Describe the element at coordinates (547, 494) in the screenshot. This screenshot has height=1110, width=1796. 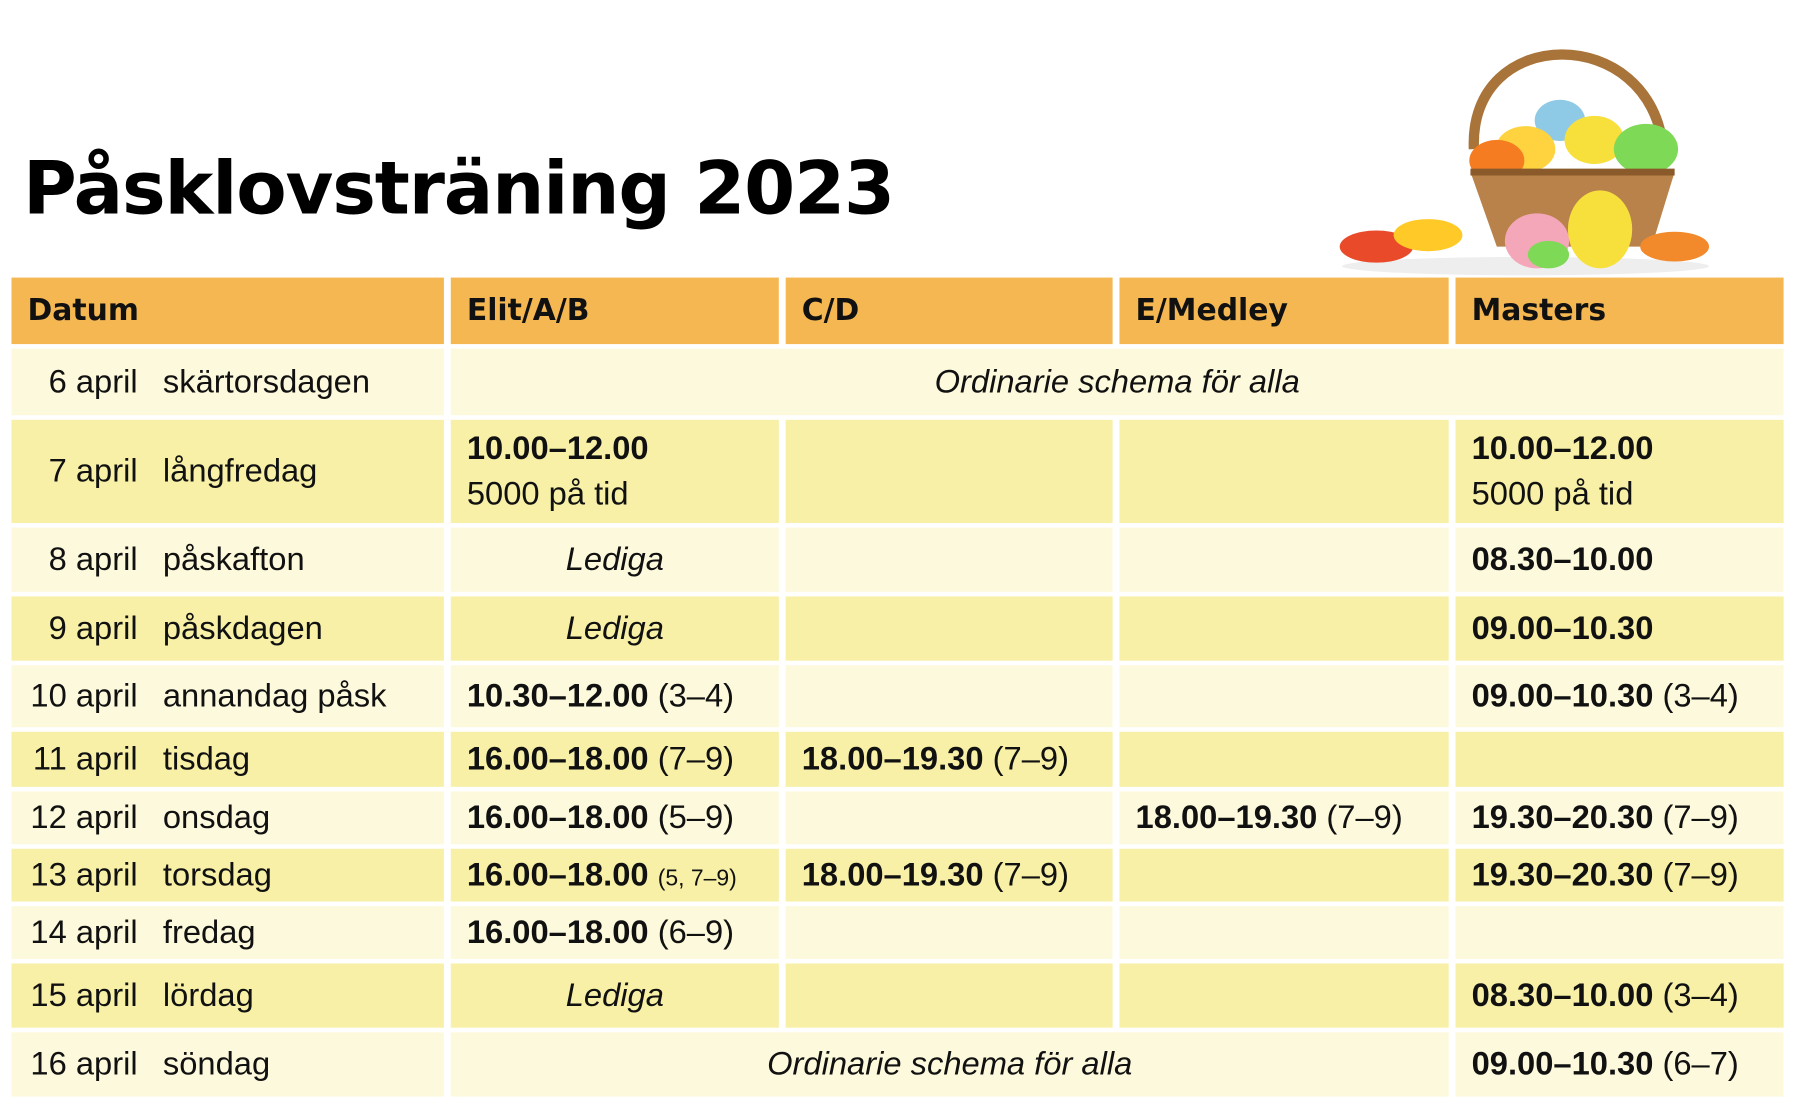
I see `note: 5000 på tid` at that location.